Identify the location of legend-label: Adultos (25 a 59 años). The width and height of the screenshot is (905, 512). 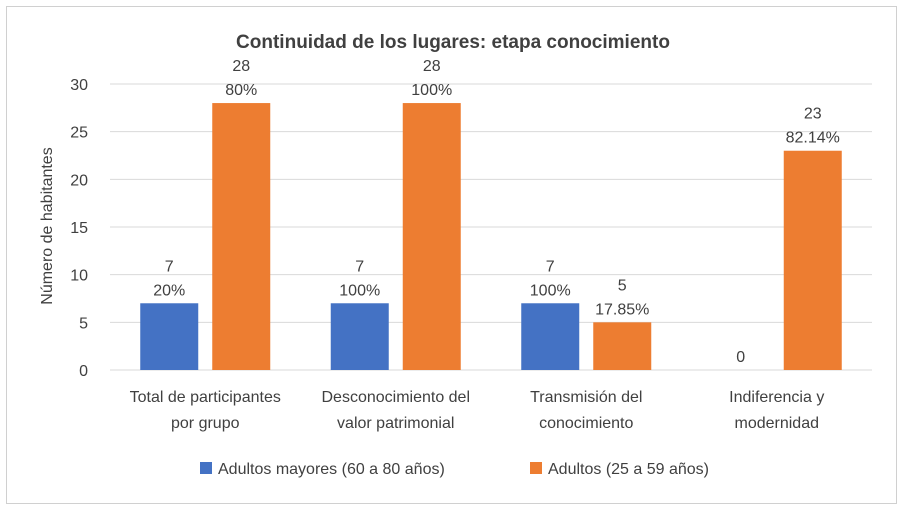
(628, 469).